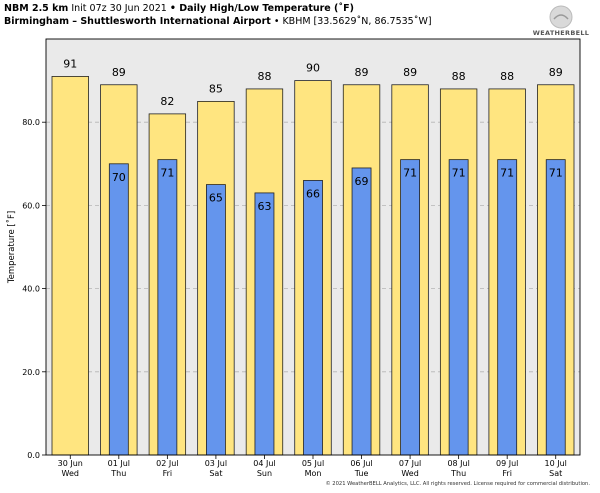 The width and height of the screenshot is (600, 493). What do you see at coordinates (361, 463) in the screenshot?
I see `x-tick-date: 06 Jul` at bounding box center [361, 463].